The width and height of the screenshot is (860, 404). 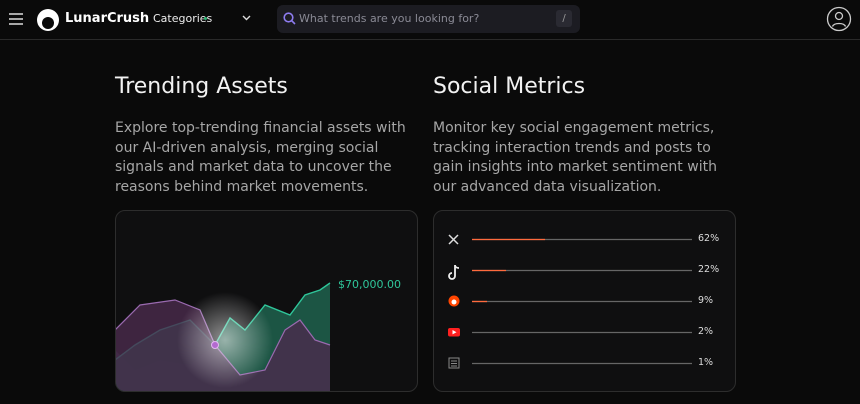 I want to click on search-shortcut: /, so click(x=564, y=18).